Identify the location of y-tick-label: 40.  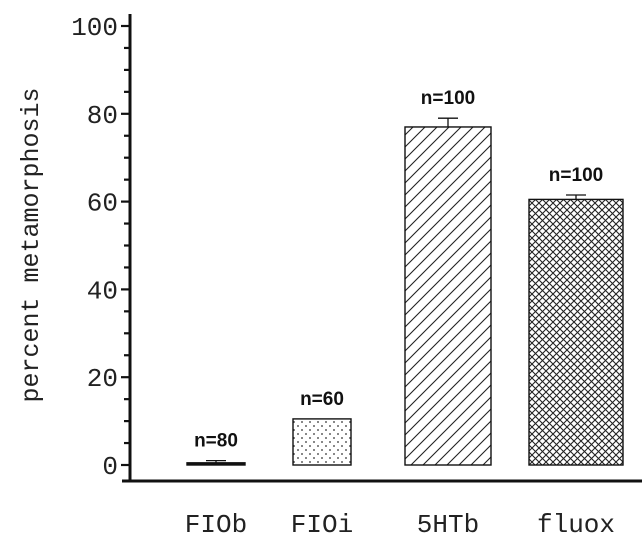
(102, 291).